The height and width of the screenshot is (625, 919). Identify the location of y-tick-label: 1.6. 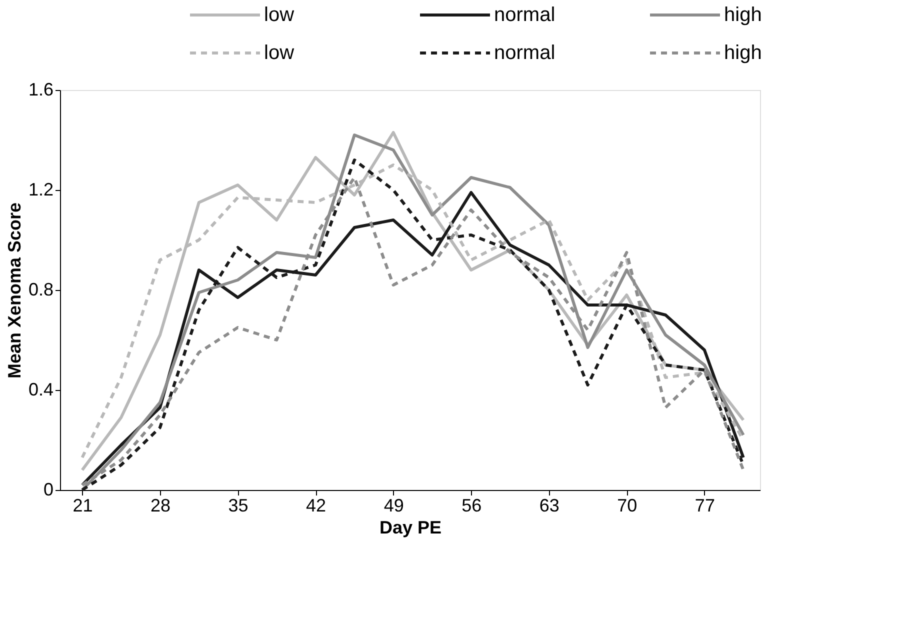
(41, 90).